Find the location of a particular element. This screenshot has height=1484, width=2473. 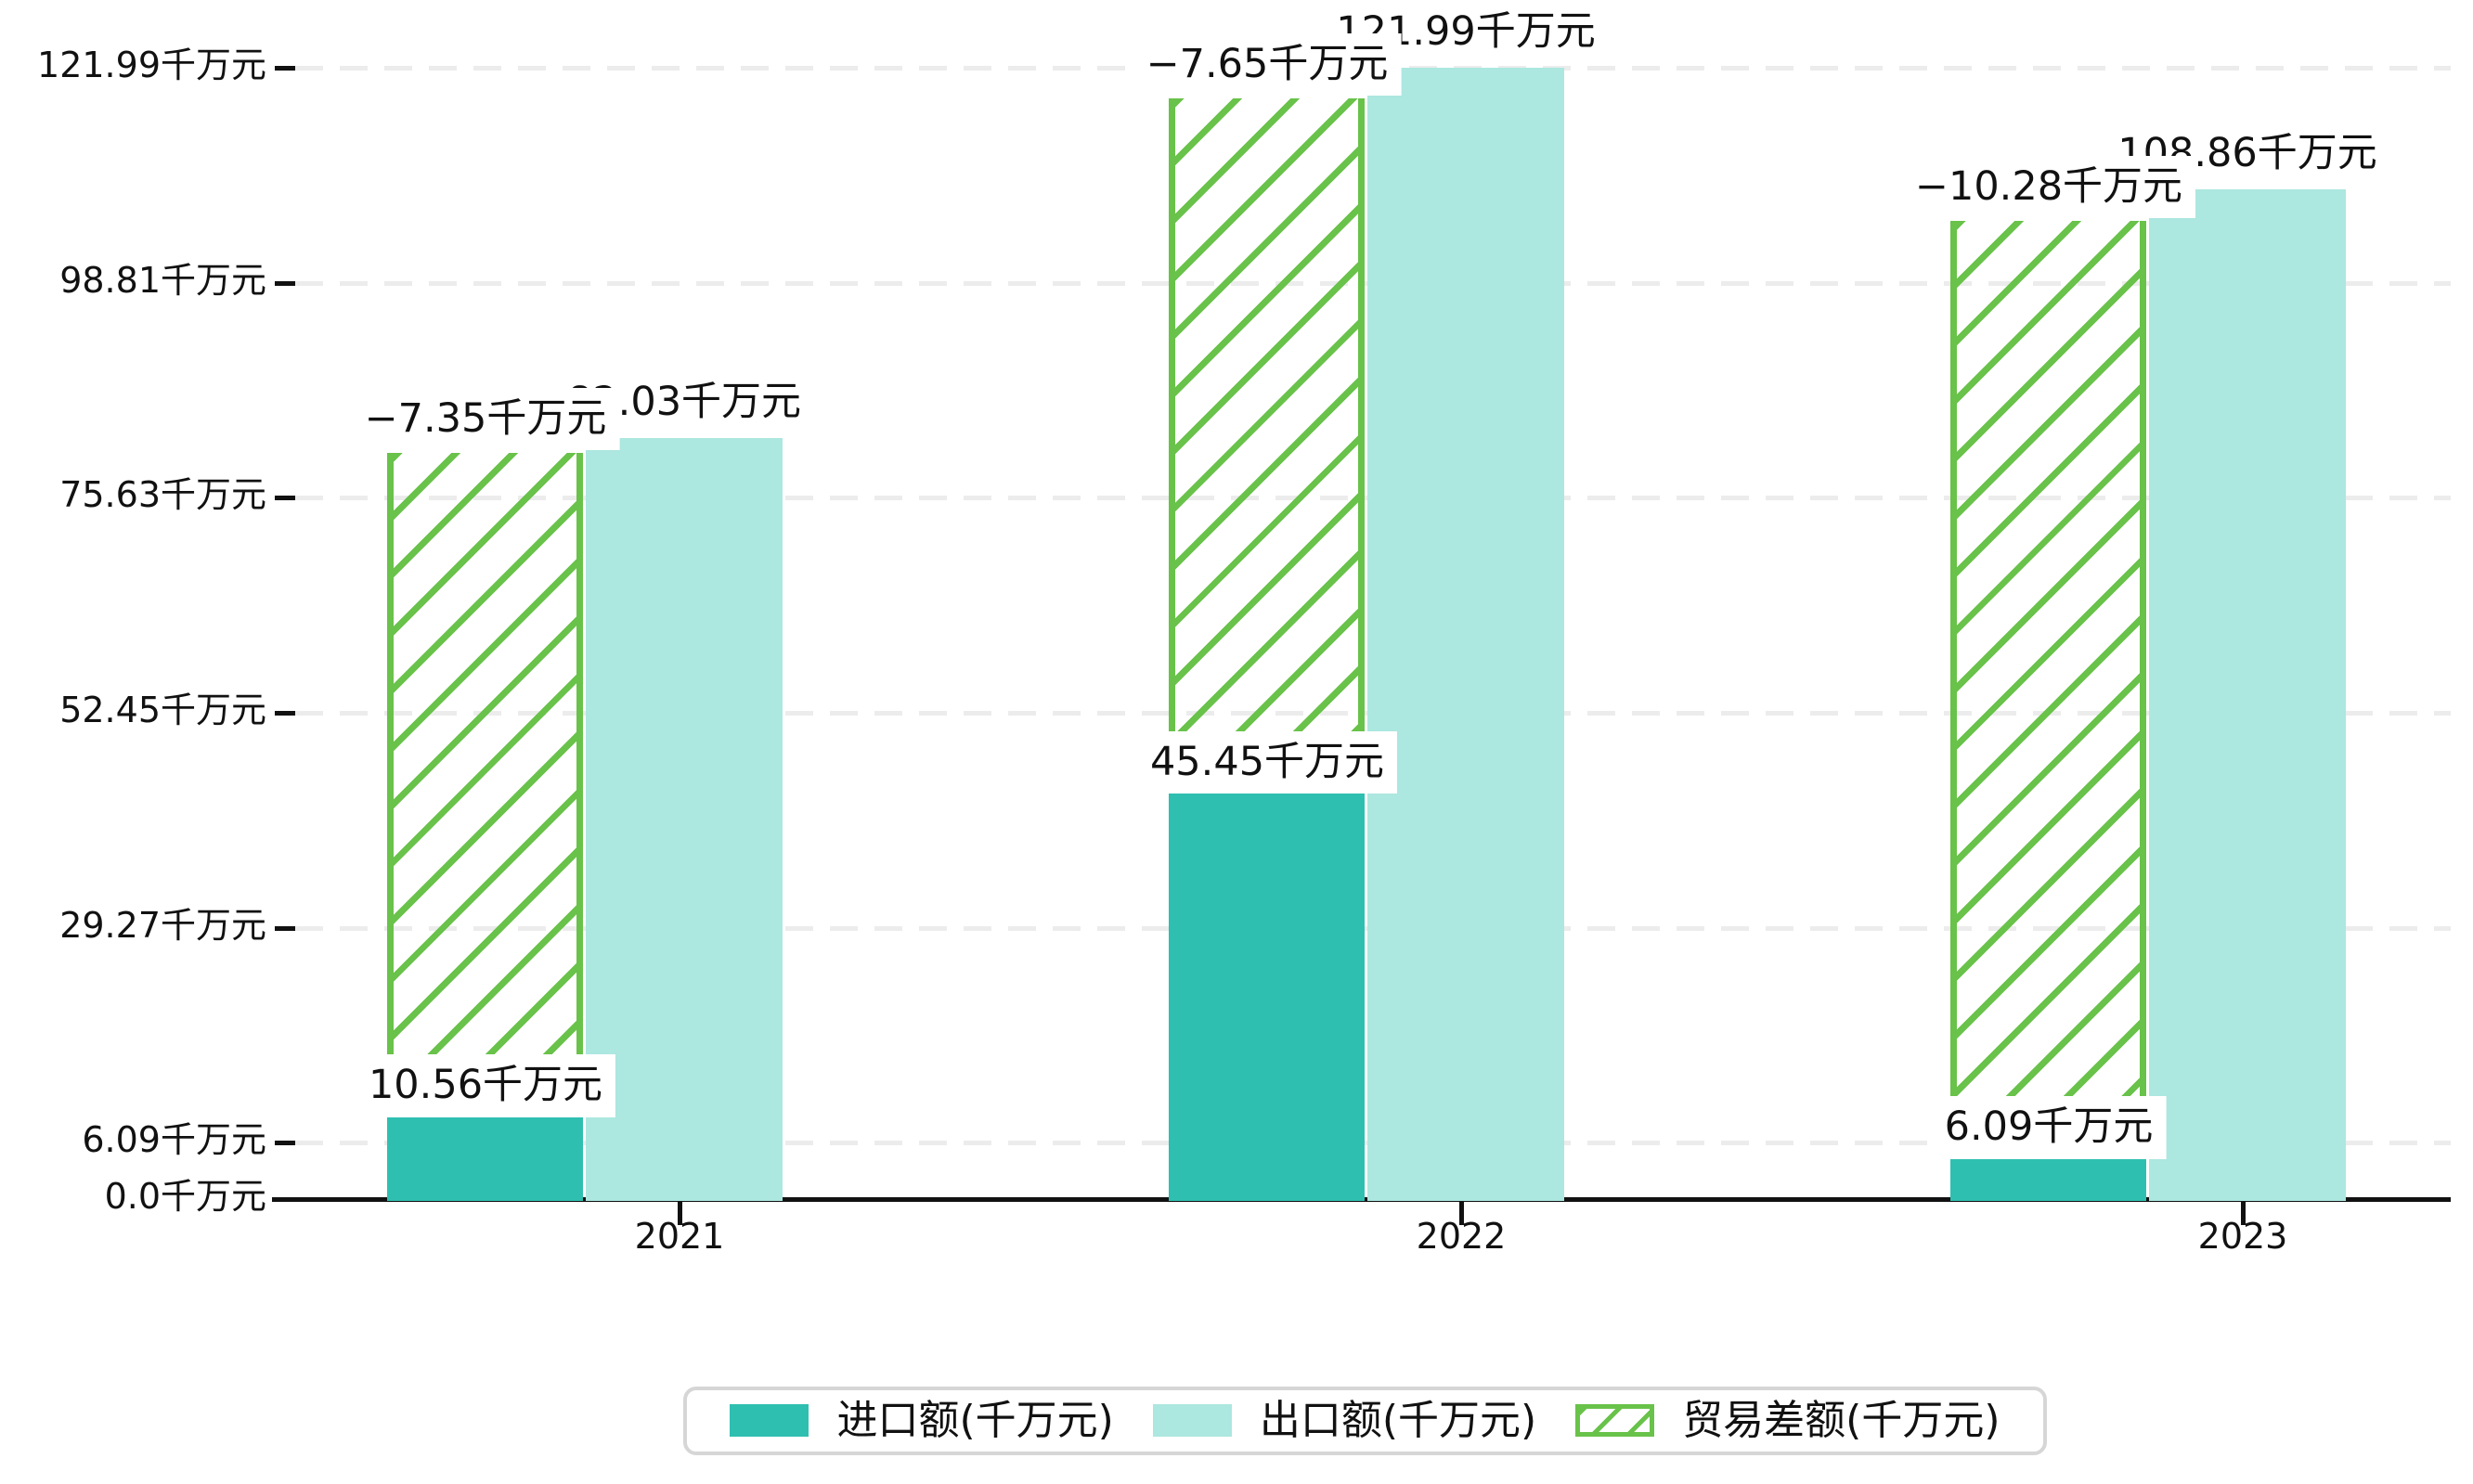

y-tick-label: 52.45千万元 is located at coordinates (162, 710).